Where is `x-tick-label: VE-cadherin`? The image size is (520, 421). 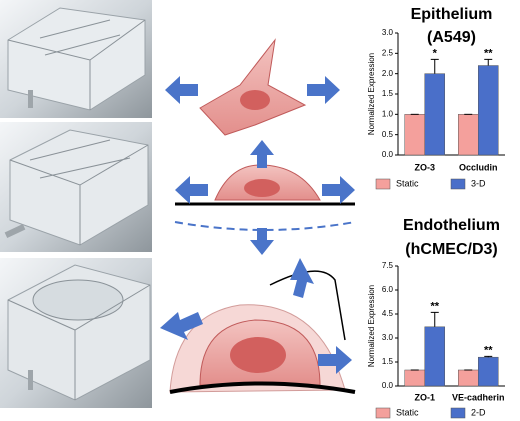 x-tick-label: VE-cadherin is located at coordinates (478, 397).